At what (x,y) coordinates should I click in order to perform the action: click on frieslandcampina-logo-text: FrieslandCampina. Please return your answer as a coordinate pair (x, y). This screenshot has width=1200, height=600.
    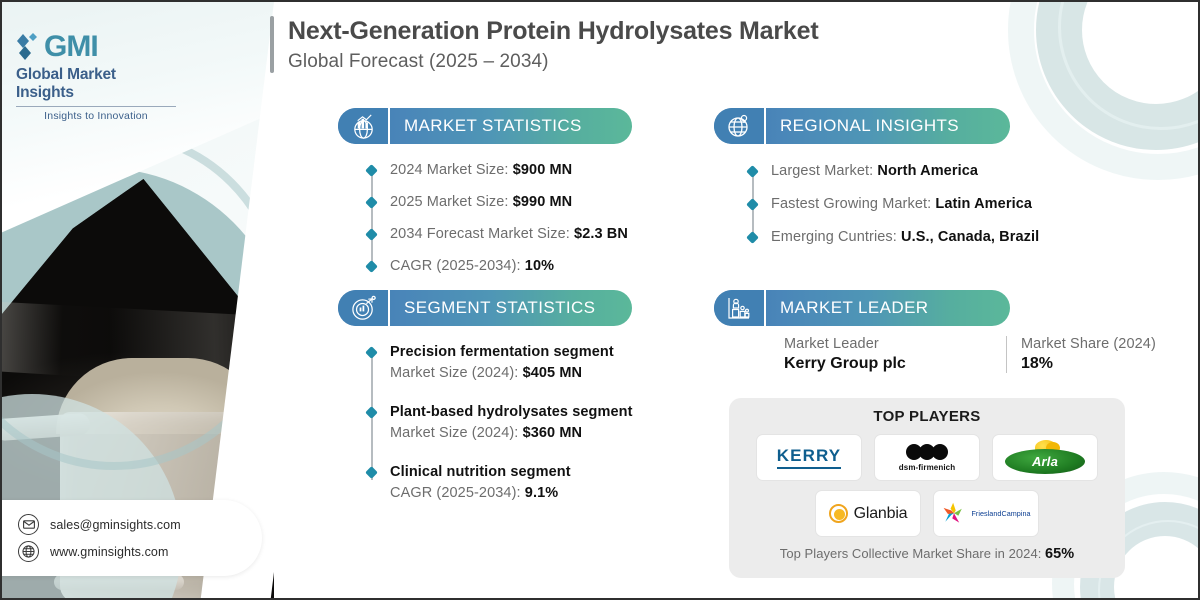
    Looking at the image, I should click on (1001, 513).